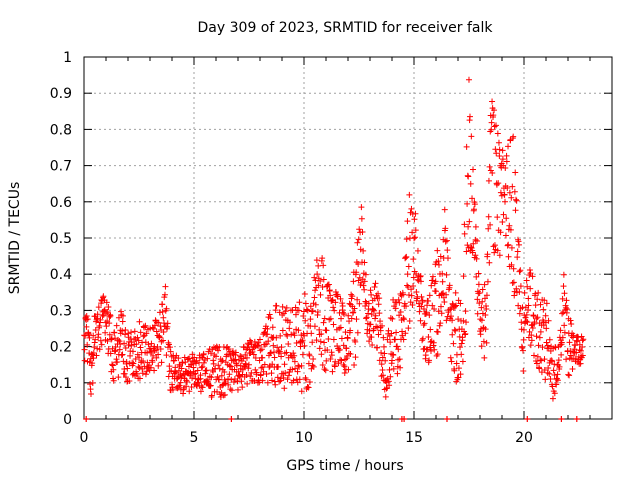  What do you see at coordinates (194, 438) in the screenshot?
I see `x-tick-label: 5` at bounding box center [194, 438].